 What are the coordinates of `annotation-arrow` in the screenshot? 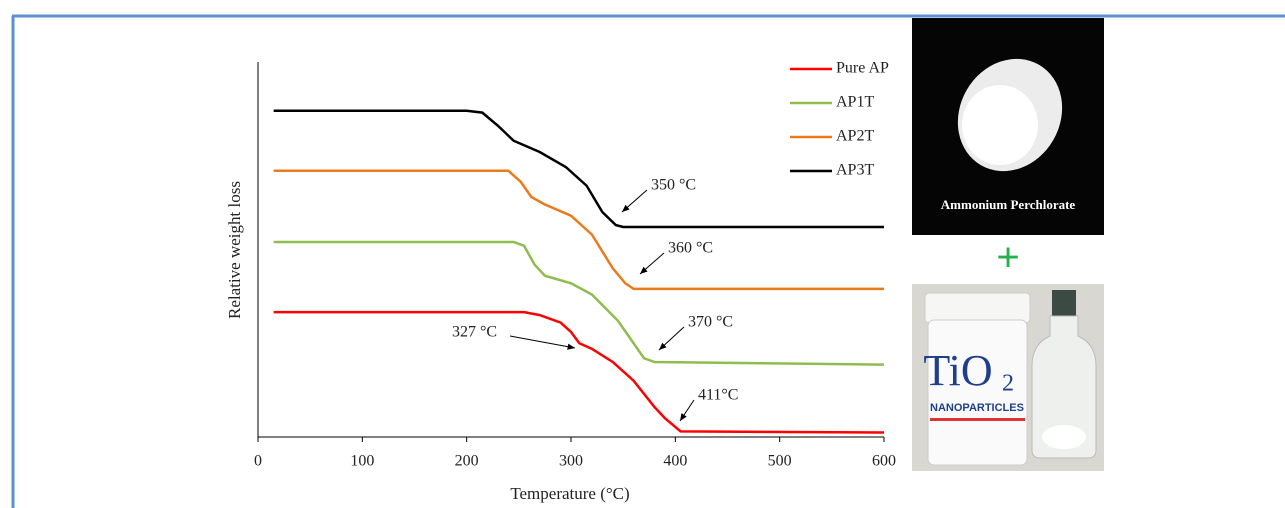 It's located at (542, 342).